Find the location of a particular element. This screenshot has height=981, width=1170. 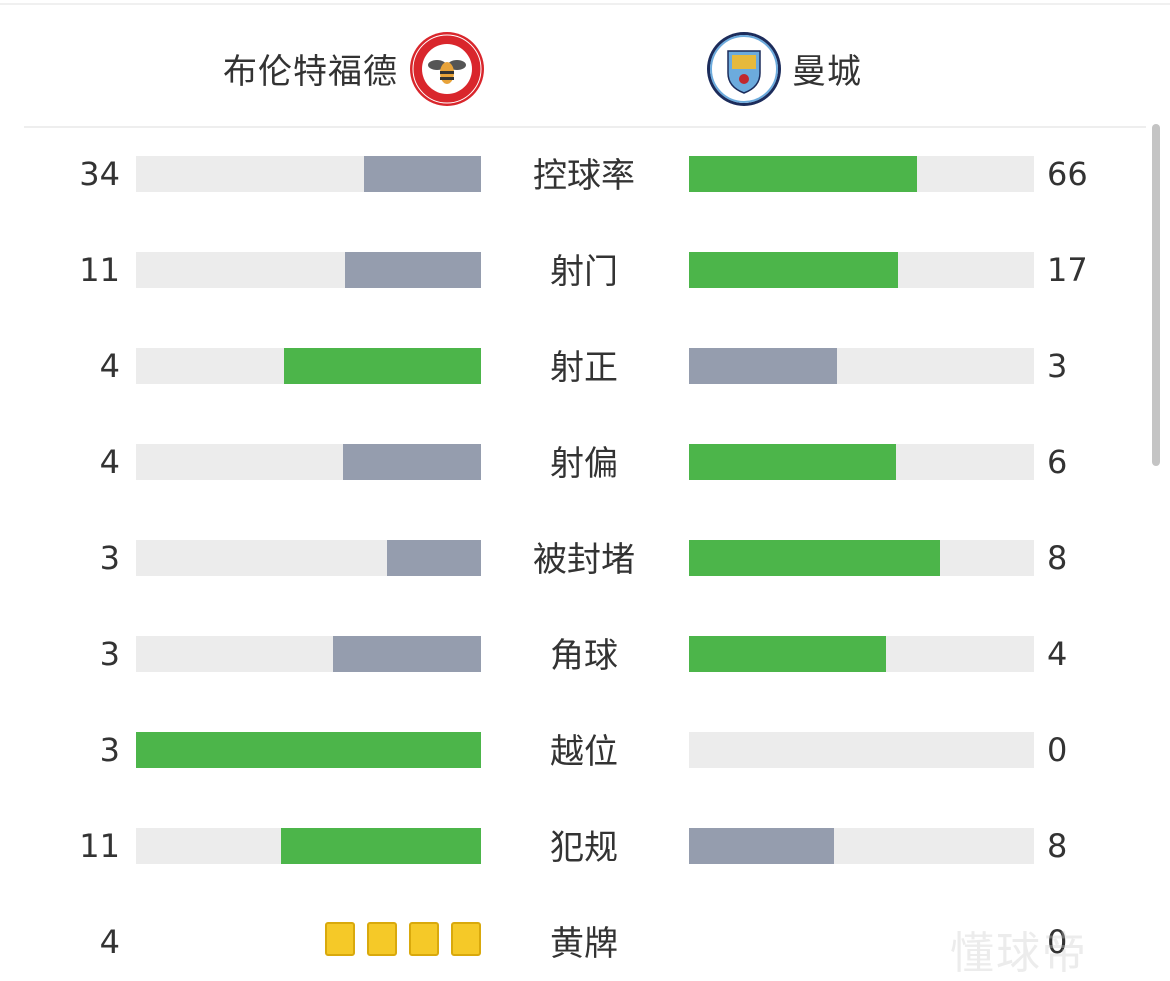

stat-label: 被封堵 is located at coordinates (584, 560).